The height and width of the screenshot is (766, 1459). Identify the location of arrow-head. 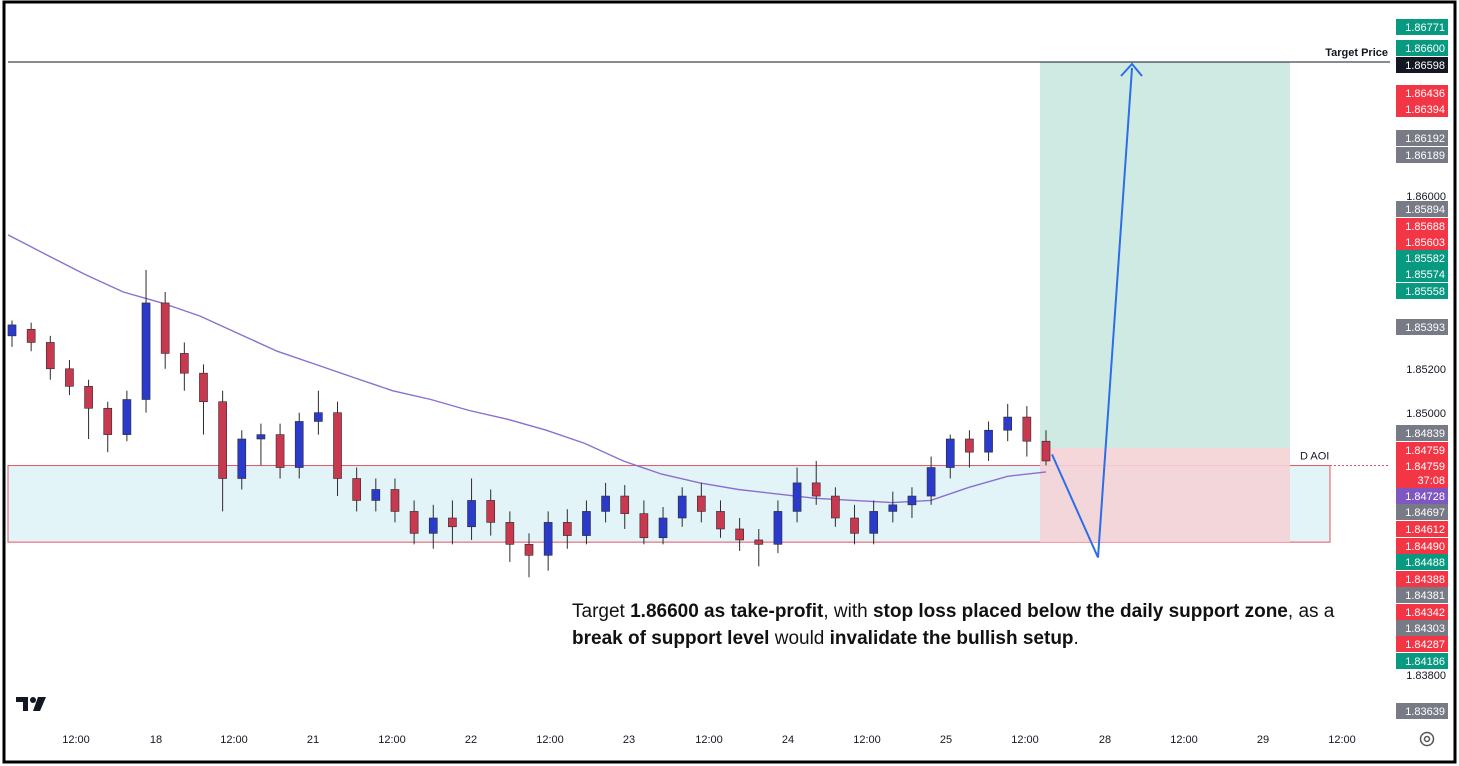
(1131, 69).